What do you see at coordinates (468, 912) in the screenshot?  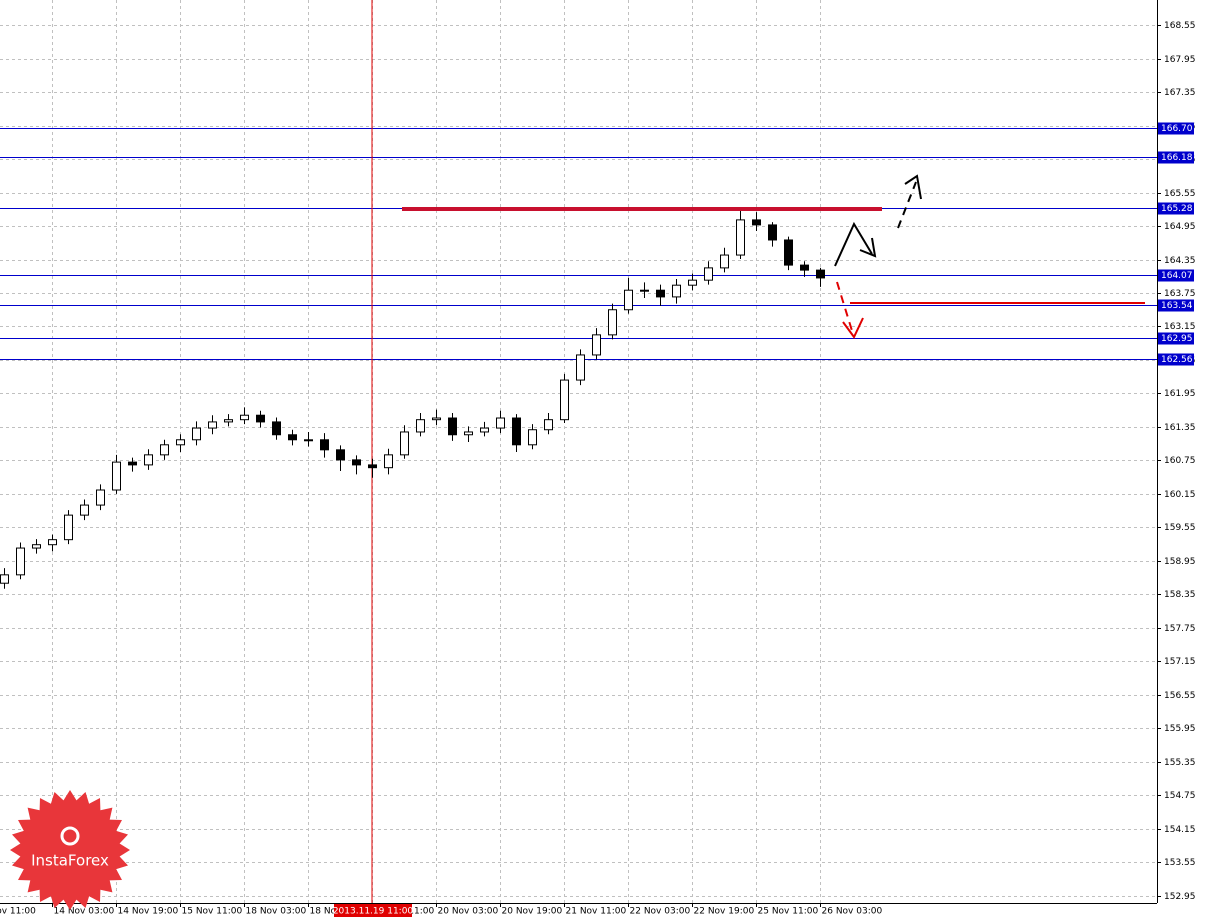 I see `x-tick-label: 20 Nov 03:00` at bounding box center [468, 912].